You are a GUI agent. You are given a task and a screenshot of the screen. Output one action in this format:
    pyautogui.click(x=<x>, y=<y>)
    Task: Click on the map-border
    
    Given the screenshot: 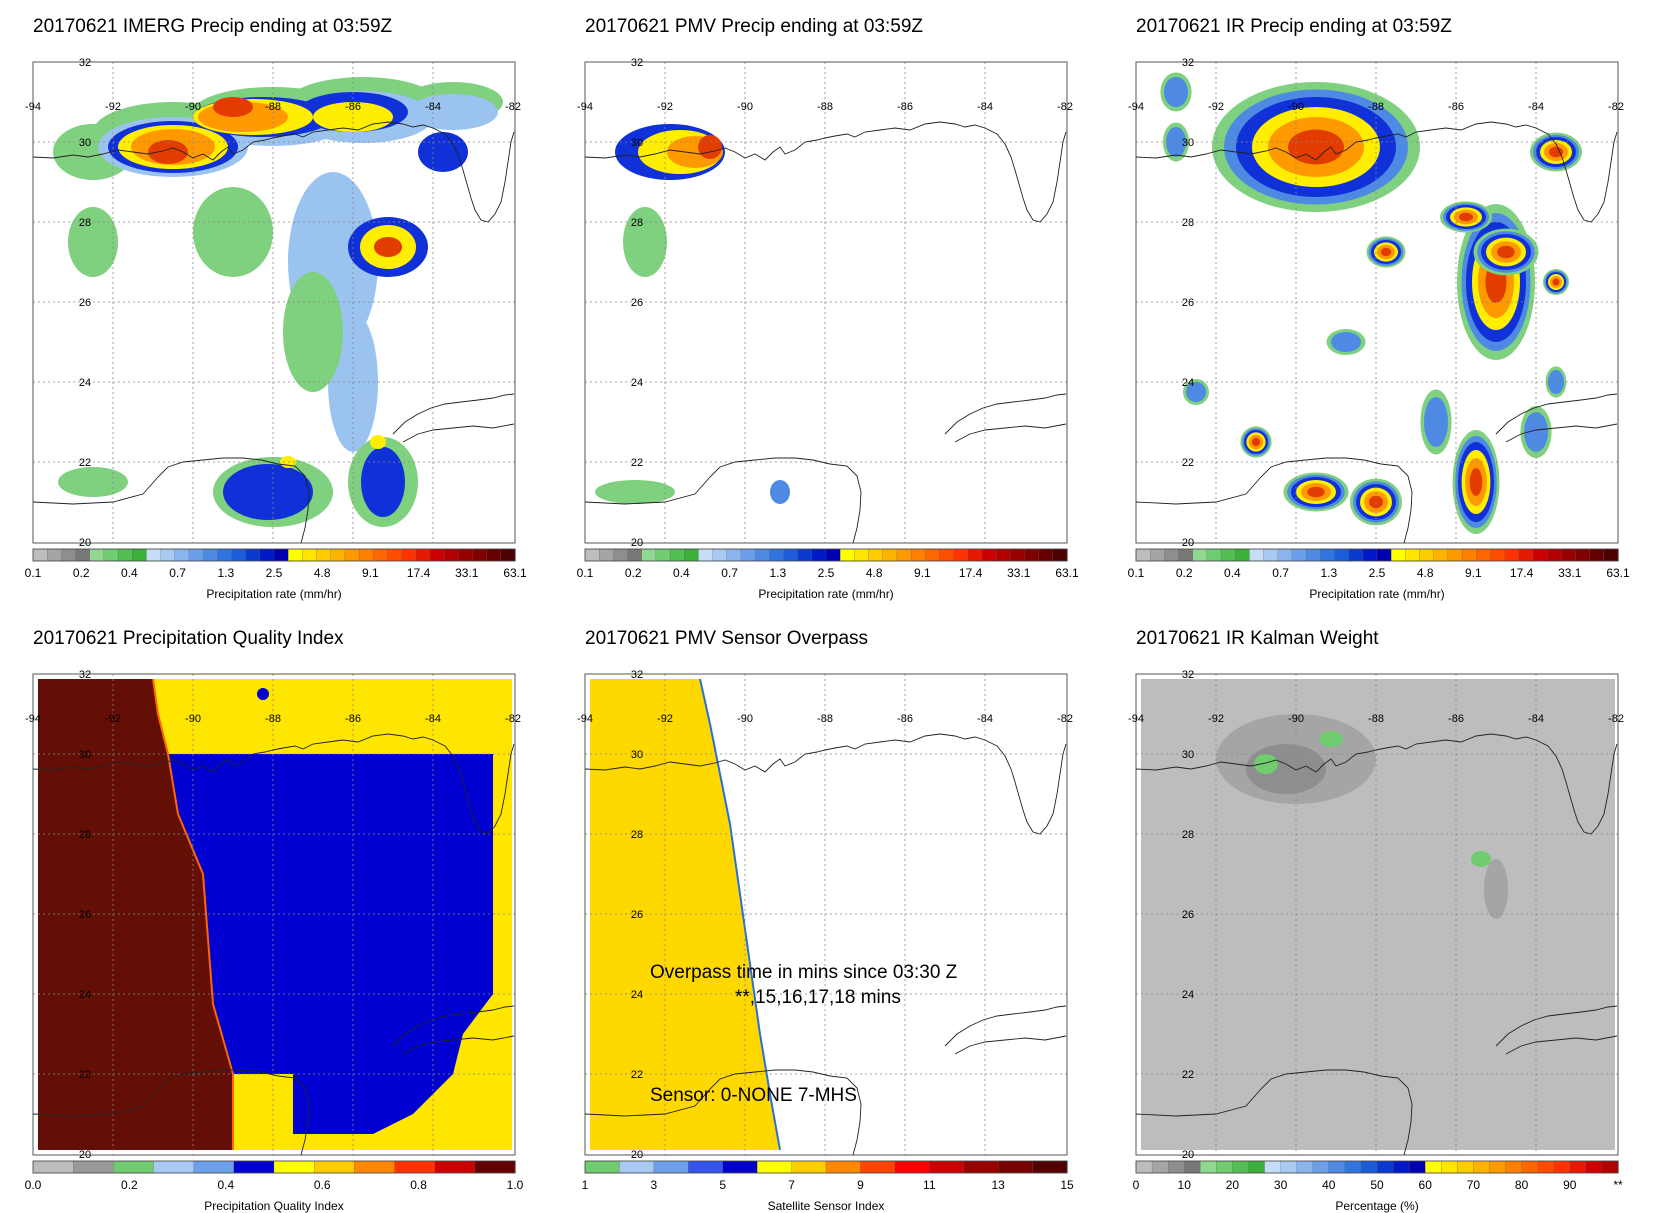 What is the action you would take?
    pyautogui.click(x=274, y=914)
    